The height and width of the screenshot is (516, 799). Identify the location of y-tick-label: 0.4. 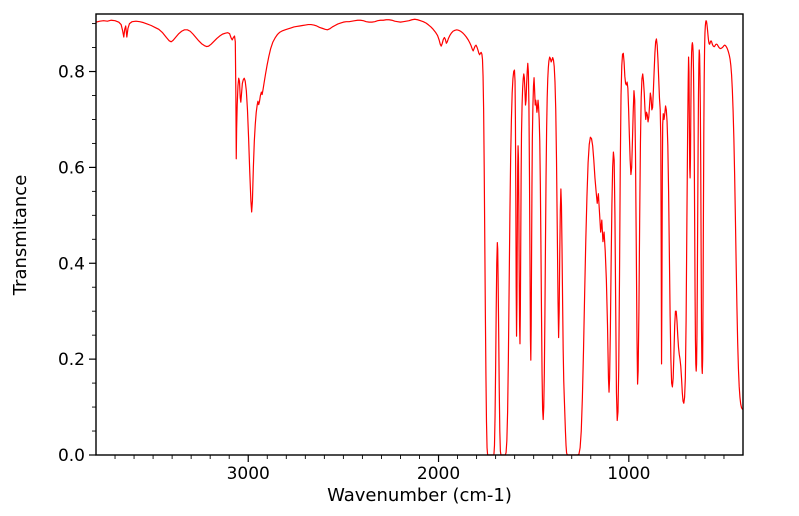
(71, 264).